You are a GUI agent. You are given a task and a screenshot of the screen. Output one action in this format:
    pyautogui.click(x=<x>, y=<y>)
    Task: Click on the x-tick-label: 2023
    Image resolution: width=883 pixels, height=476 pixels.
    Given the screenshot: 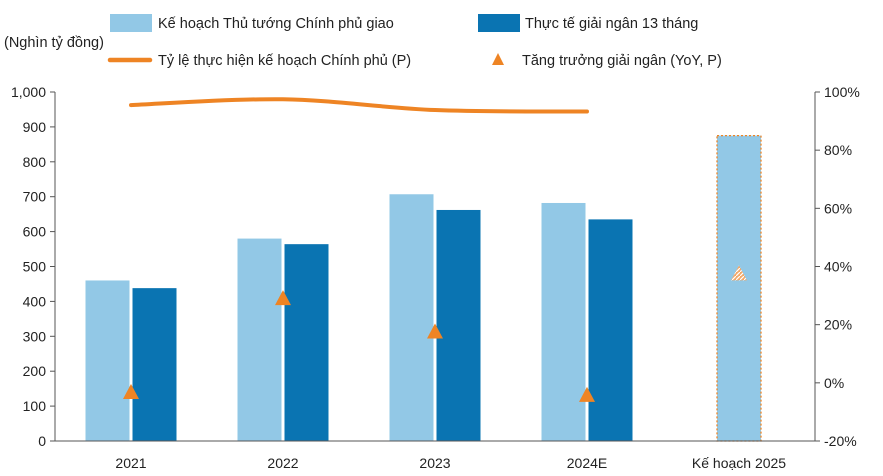 What is the action you would take?
    pyautogui.click(x=434, y=463)
    